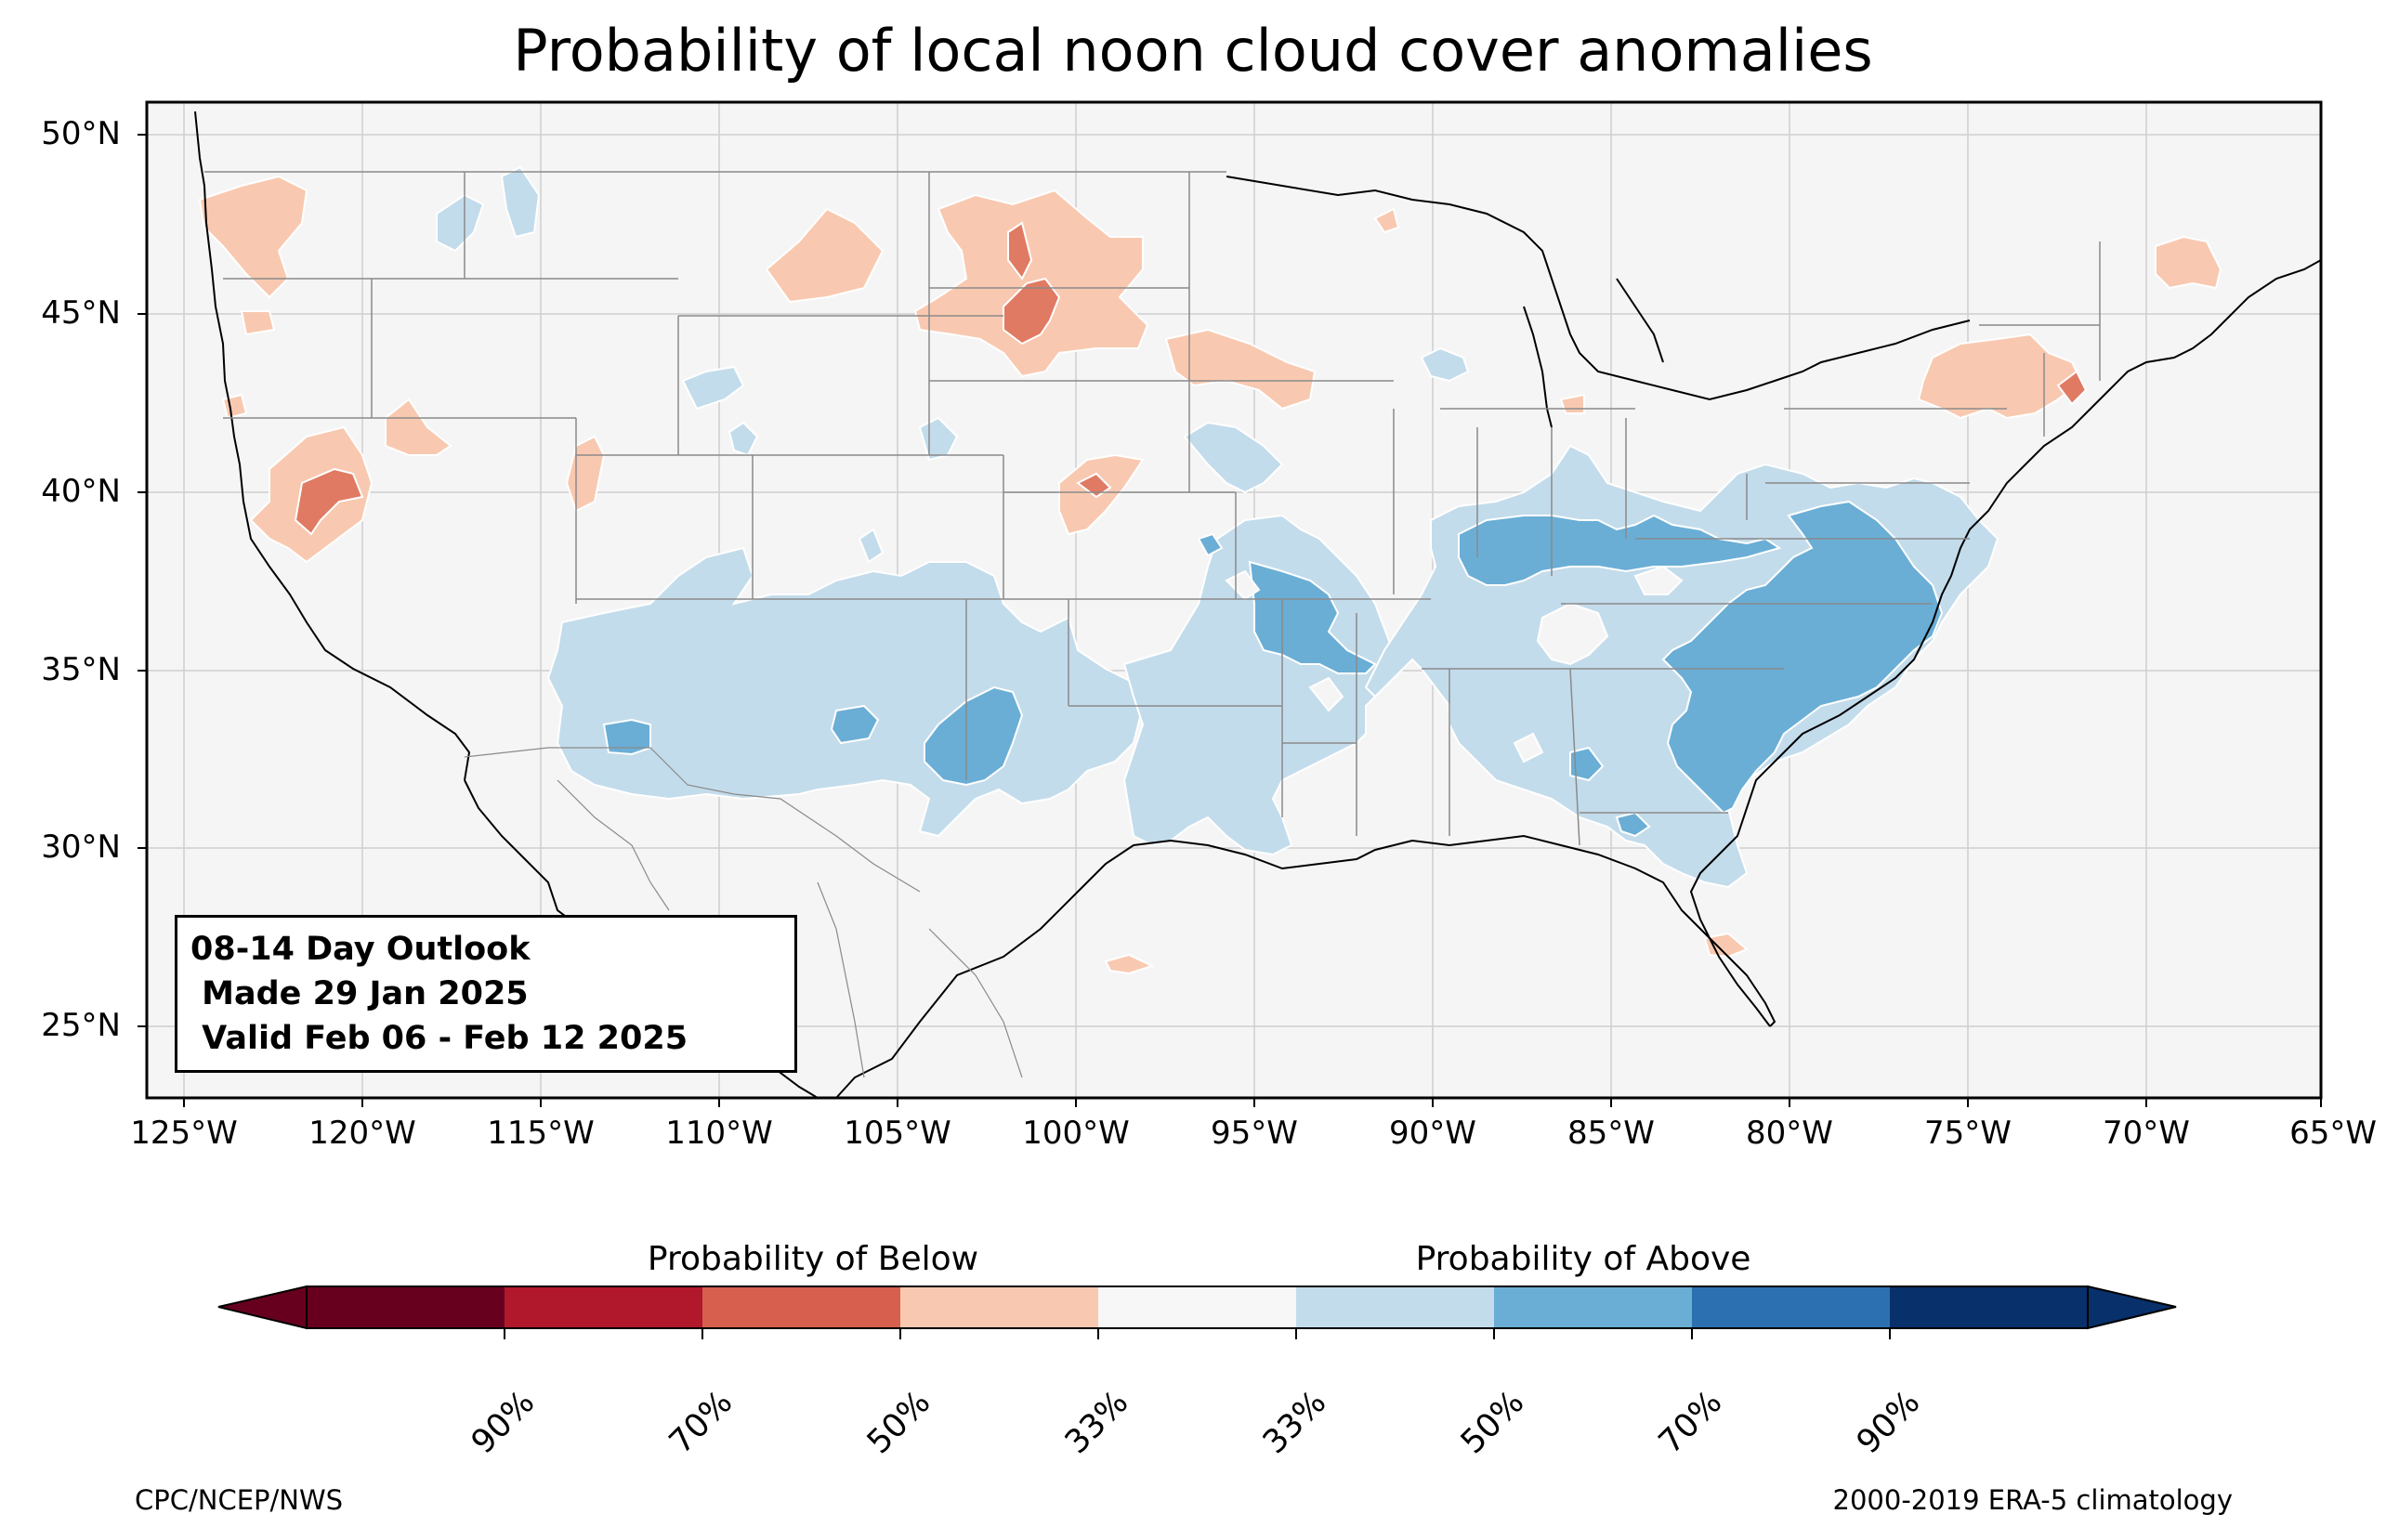  Describe the element at coordinates (2000, 376) in the screenshot. I see `below-new-york` at that location.